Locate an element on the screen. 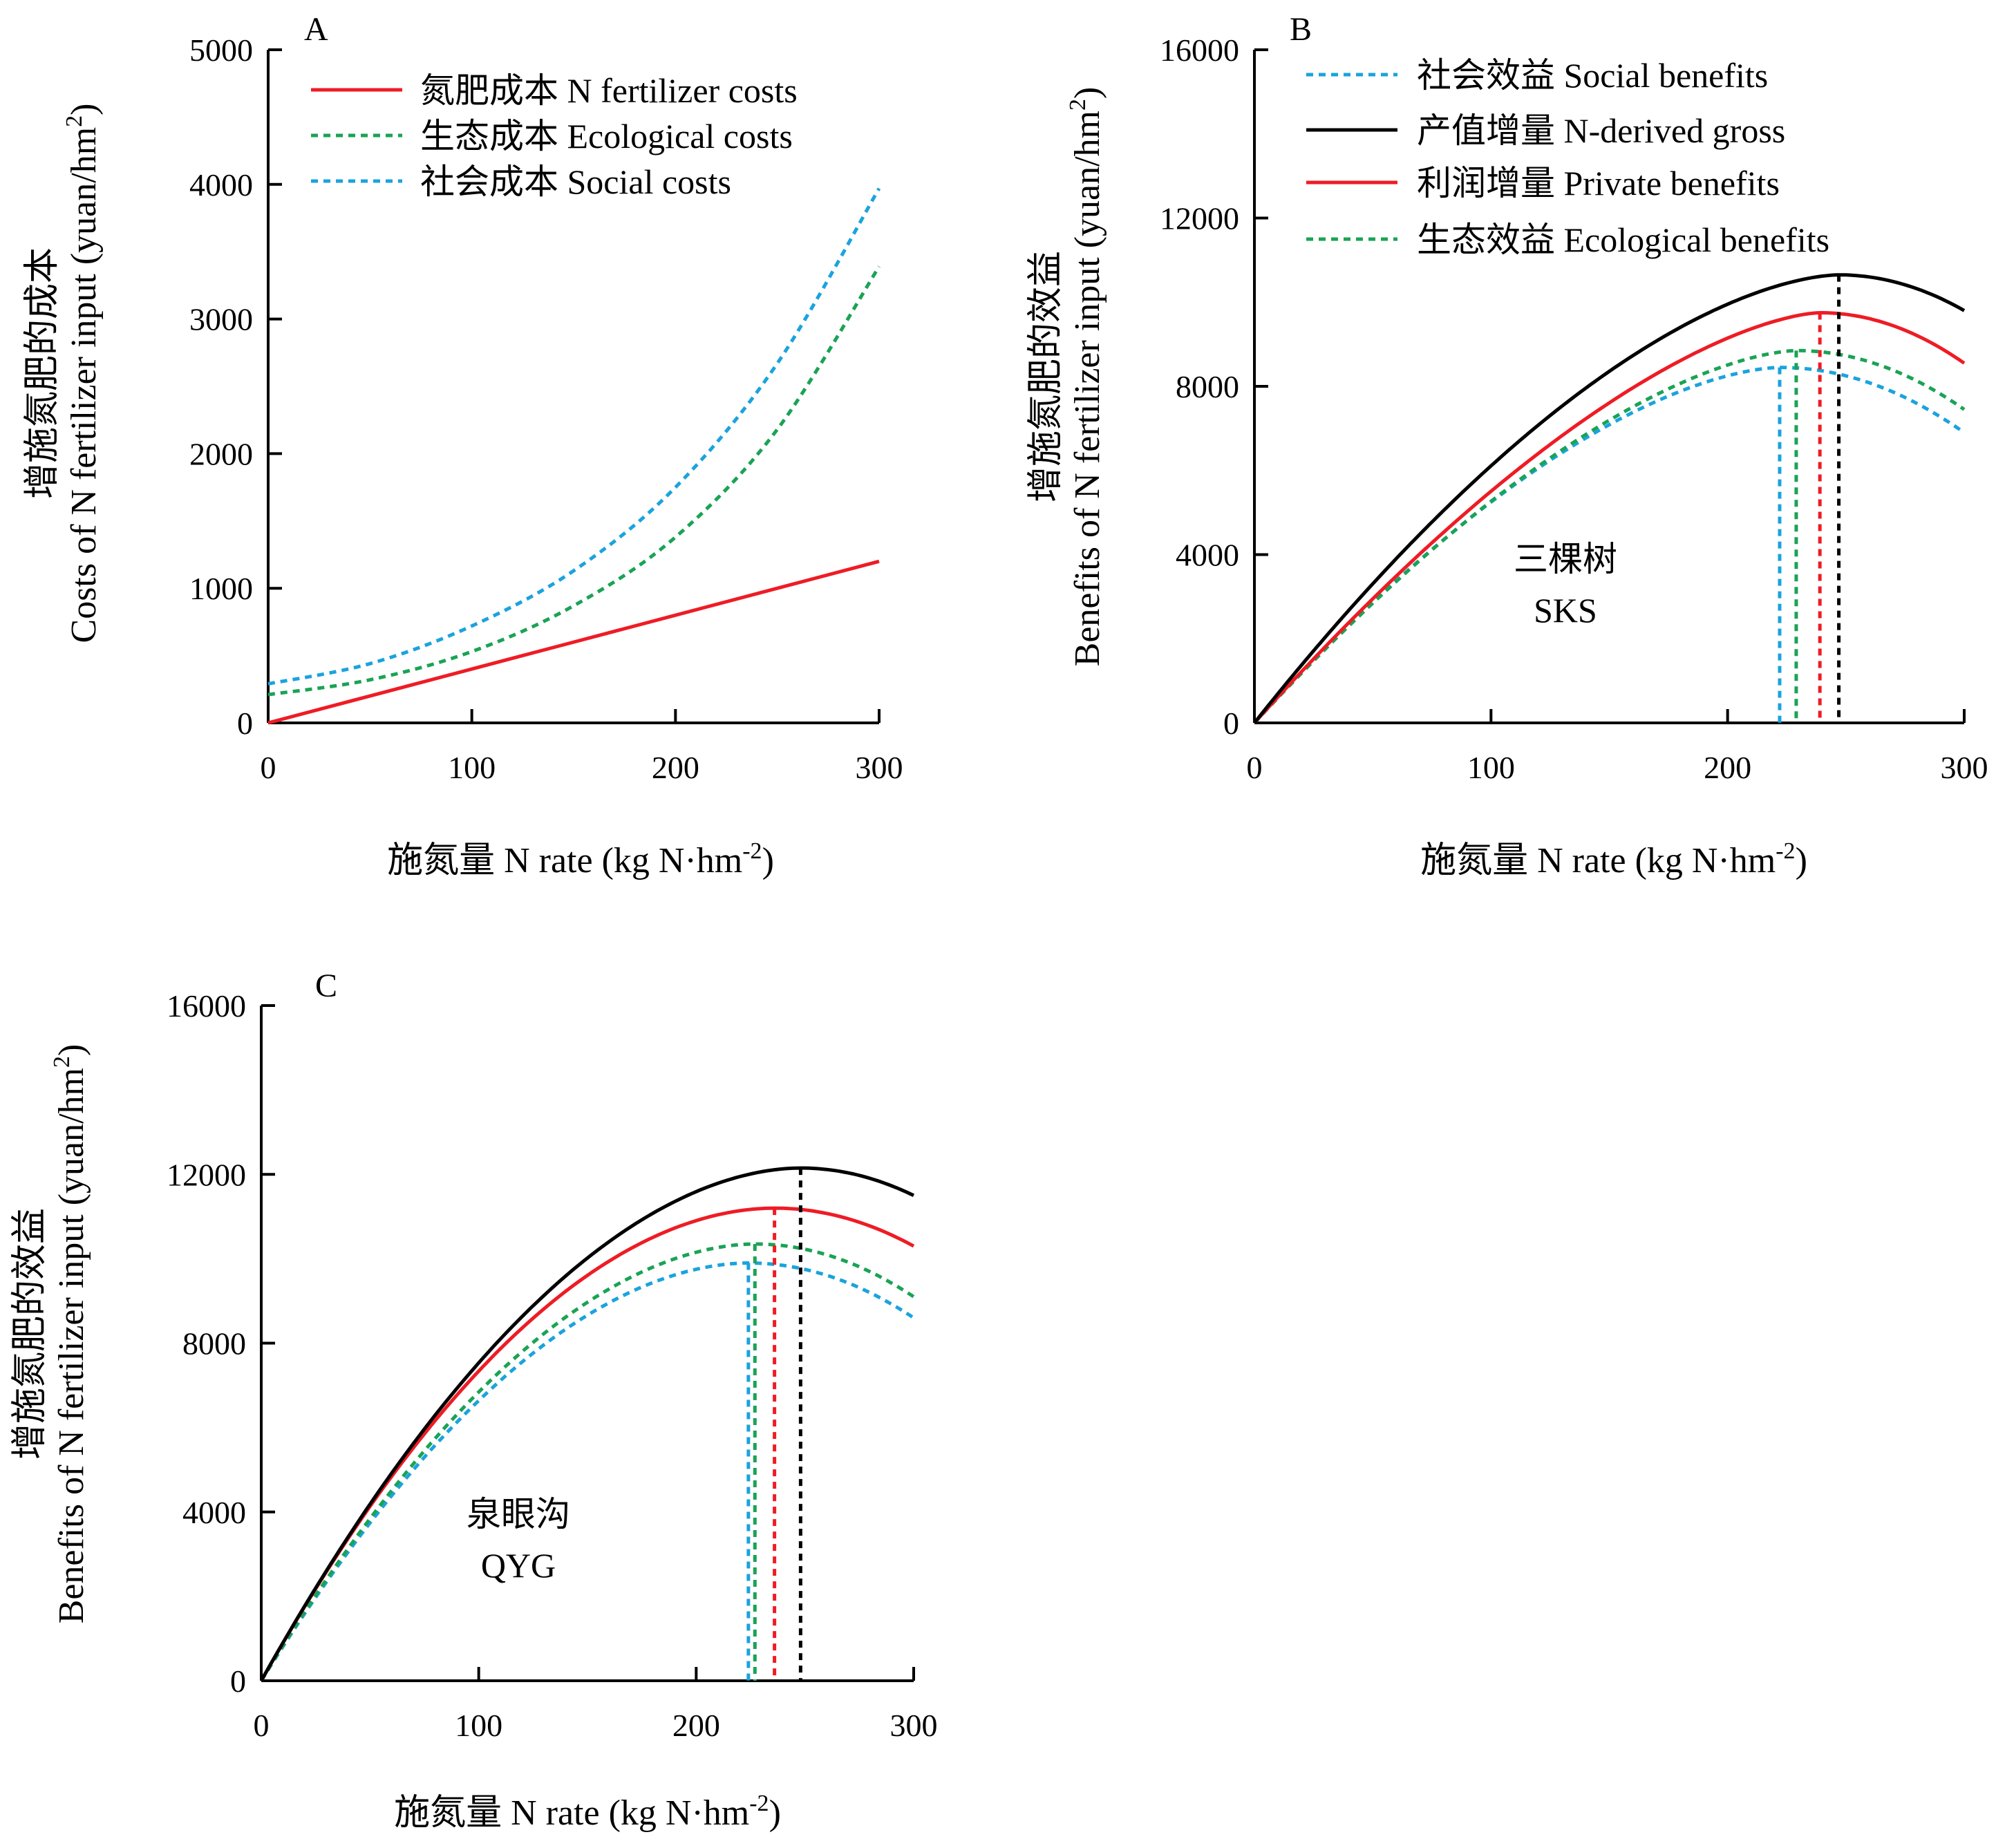 The image size is (1996, 1848). panel-a-ylabel-en-group: Costs of N fertilizer input (yuan/hm2) is located at coordinates (83, 373).